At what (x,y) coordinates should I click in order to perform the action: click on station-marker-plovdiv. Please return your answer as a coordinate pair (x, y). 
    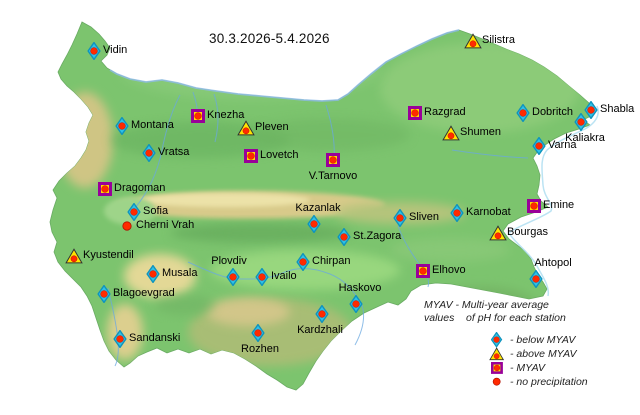
    Looking at the image, I should click on (233, 277).